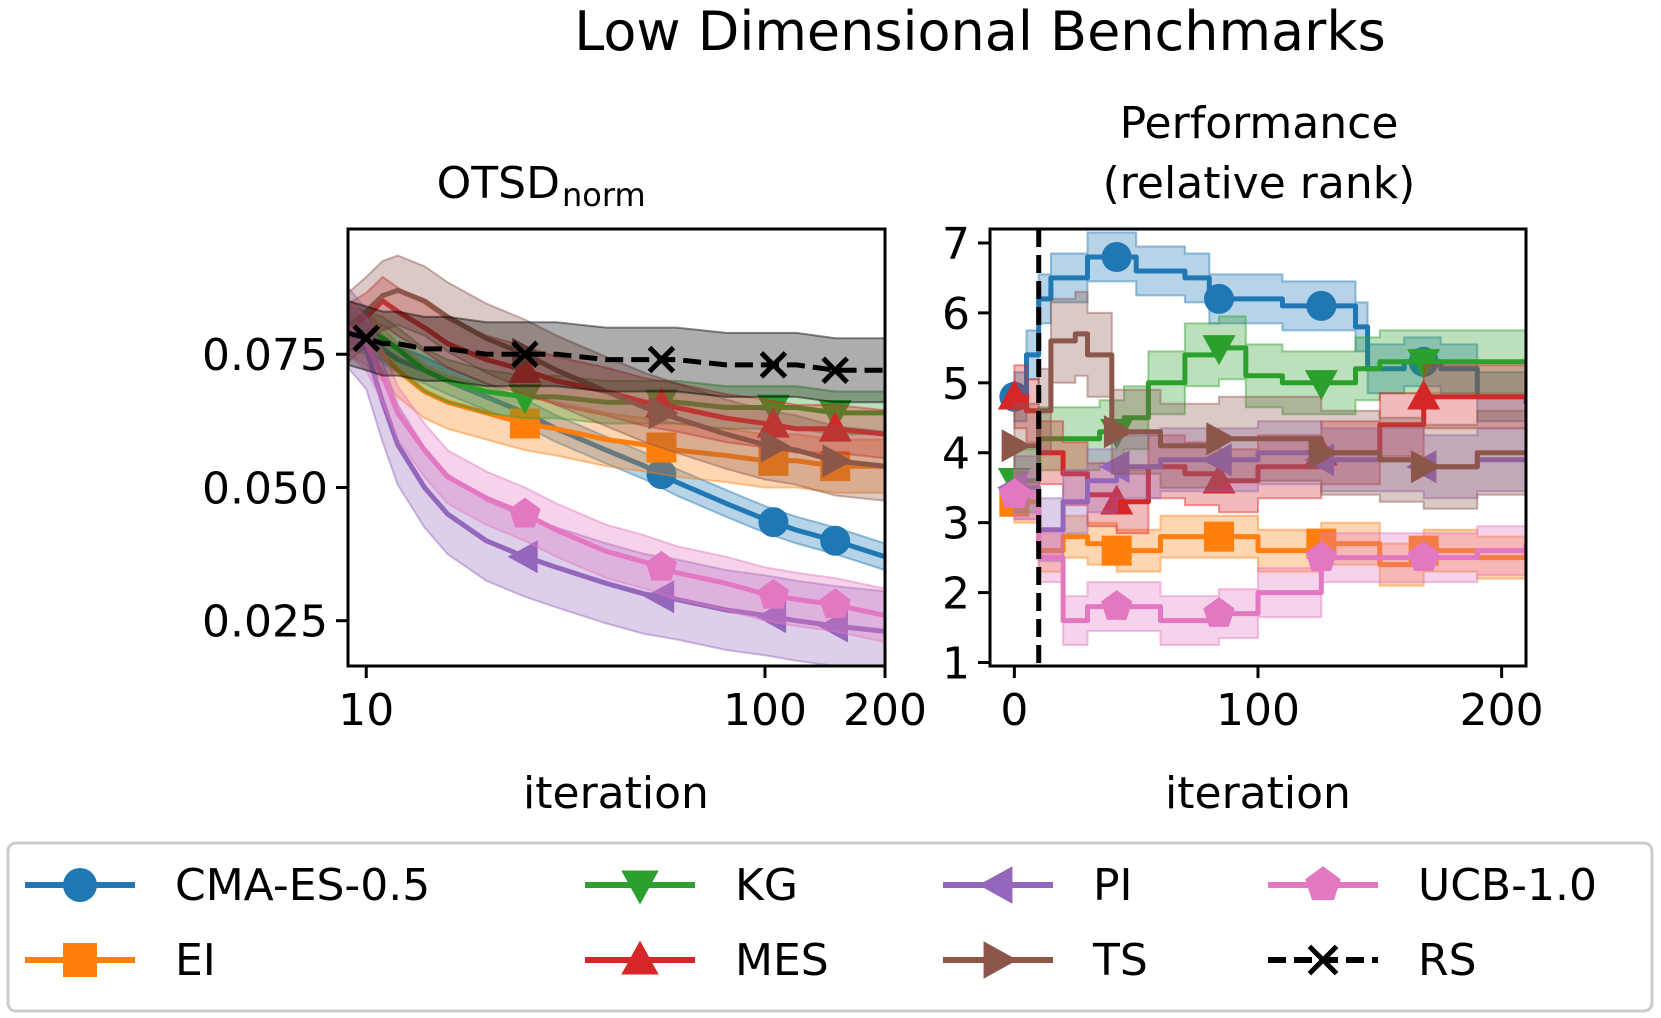 The height and width of the screenshot is (1018, 1661). I want to click on band-rs, so click(616, 351).